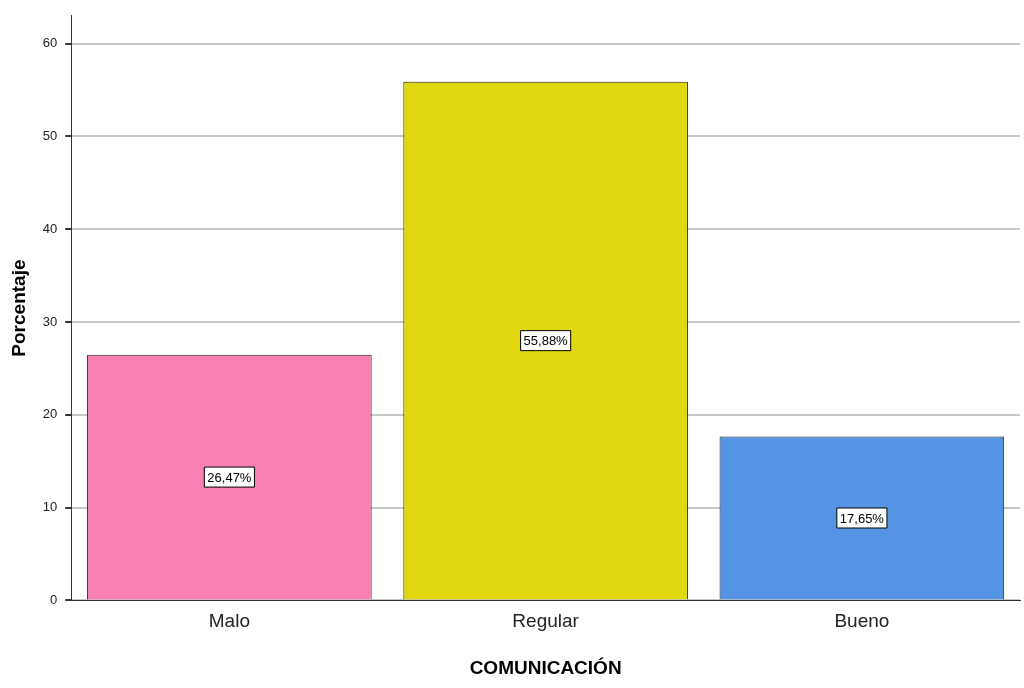 The image size is (1024, 688). What do you see at coordinates (50, 136) in the screenshot?
I see `y-tick-label: 50` at bounding box center [50, 136].